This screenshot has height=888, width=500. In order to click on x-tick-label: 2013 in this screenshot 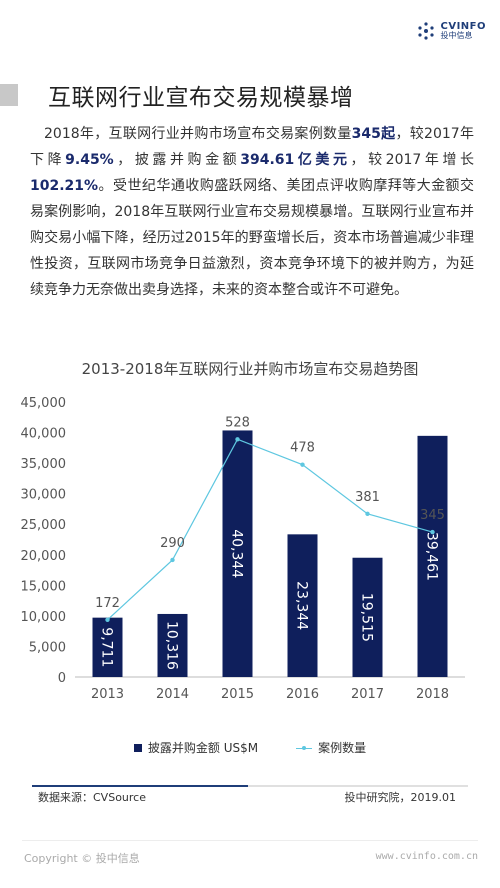, I will do `click(107, 694)`.